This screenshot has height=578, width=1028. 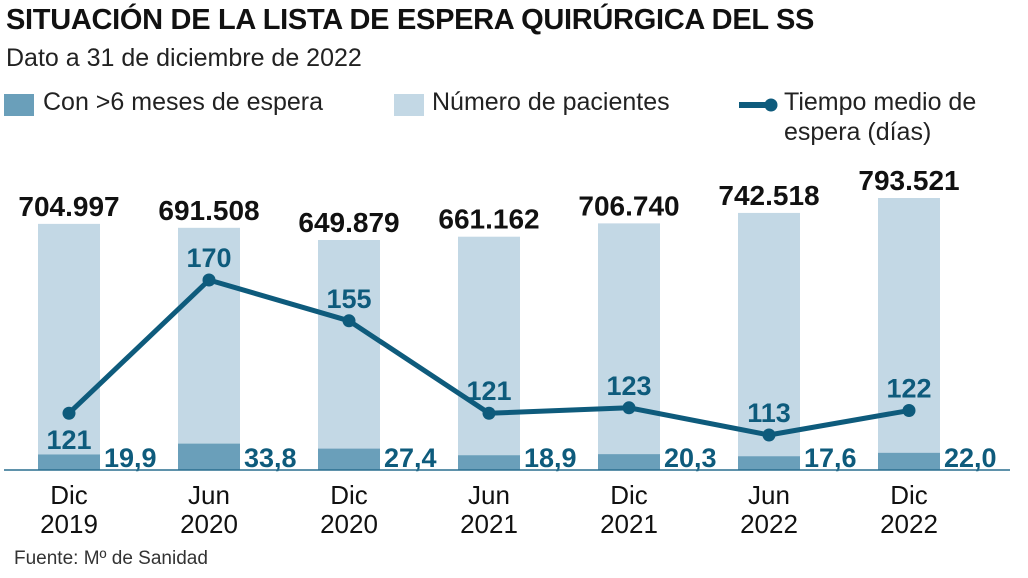 What do you see at coordinates (19, 105) in the screenshot?
I see `legend-swatch-long-wait` at bounding box center [19, 105].